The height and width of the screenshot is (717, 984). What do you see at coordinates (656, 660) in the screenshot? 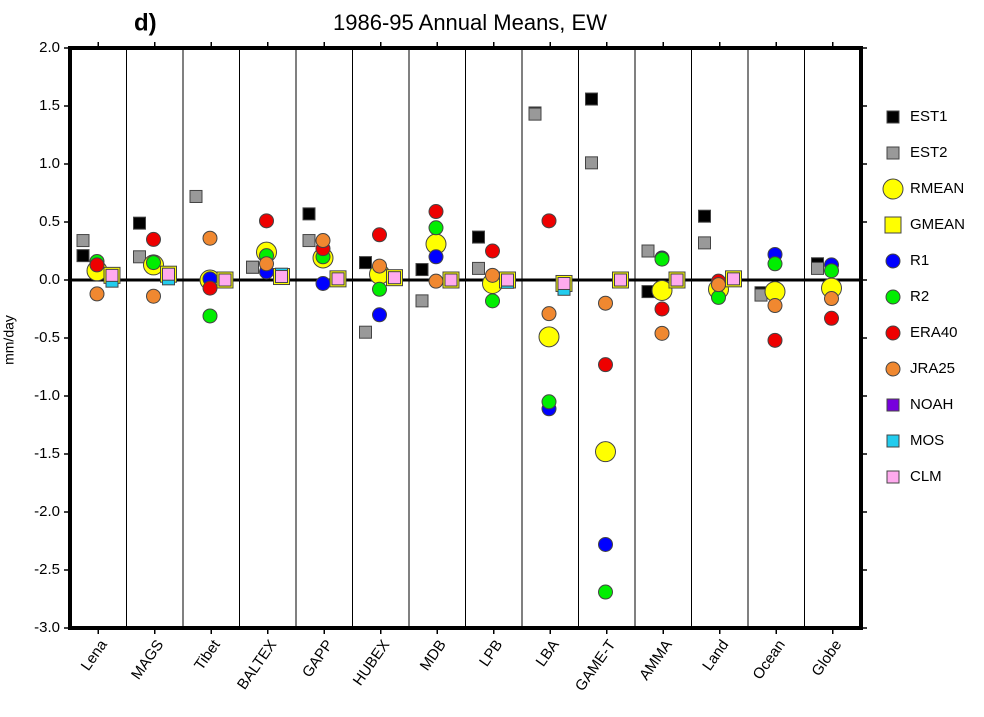
I see `x-tick-label: AMMA` at bounding box center [656, 660].